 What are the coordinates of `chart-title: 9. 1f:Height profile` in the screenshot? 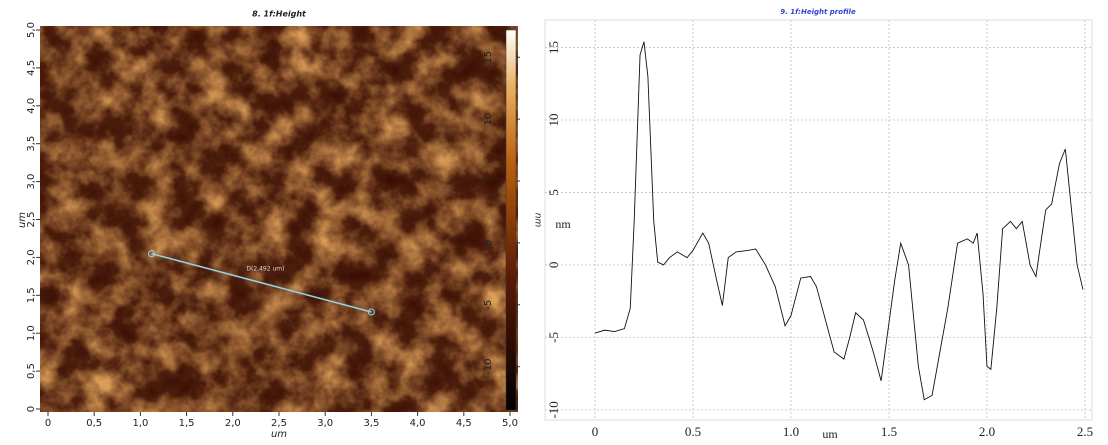 It's located at (818, 12).